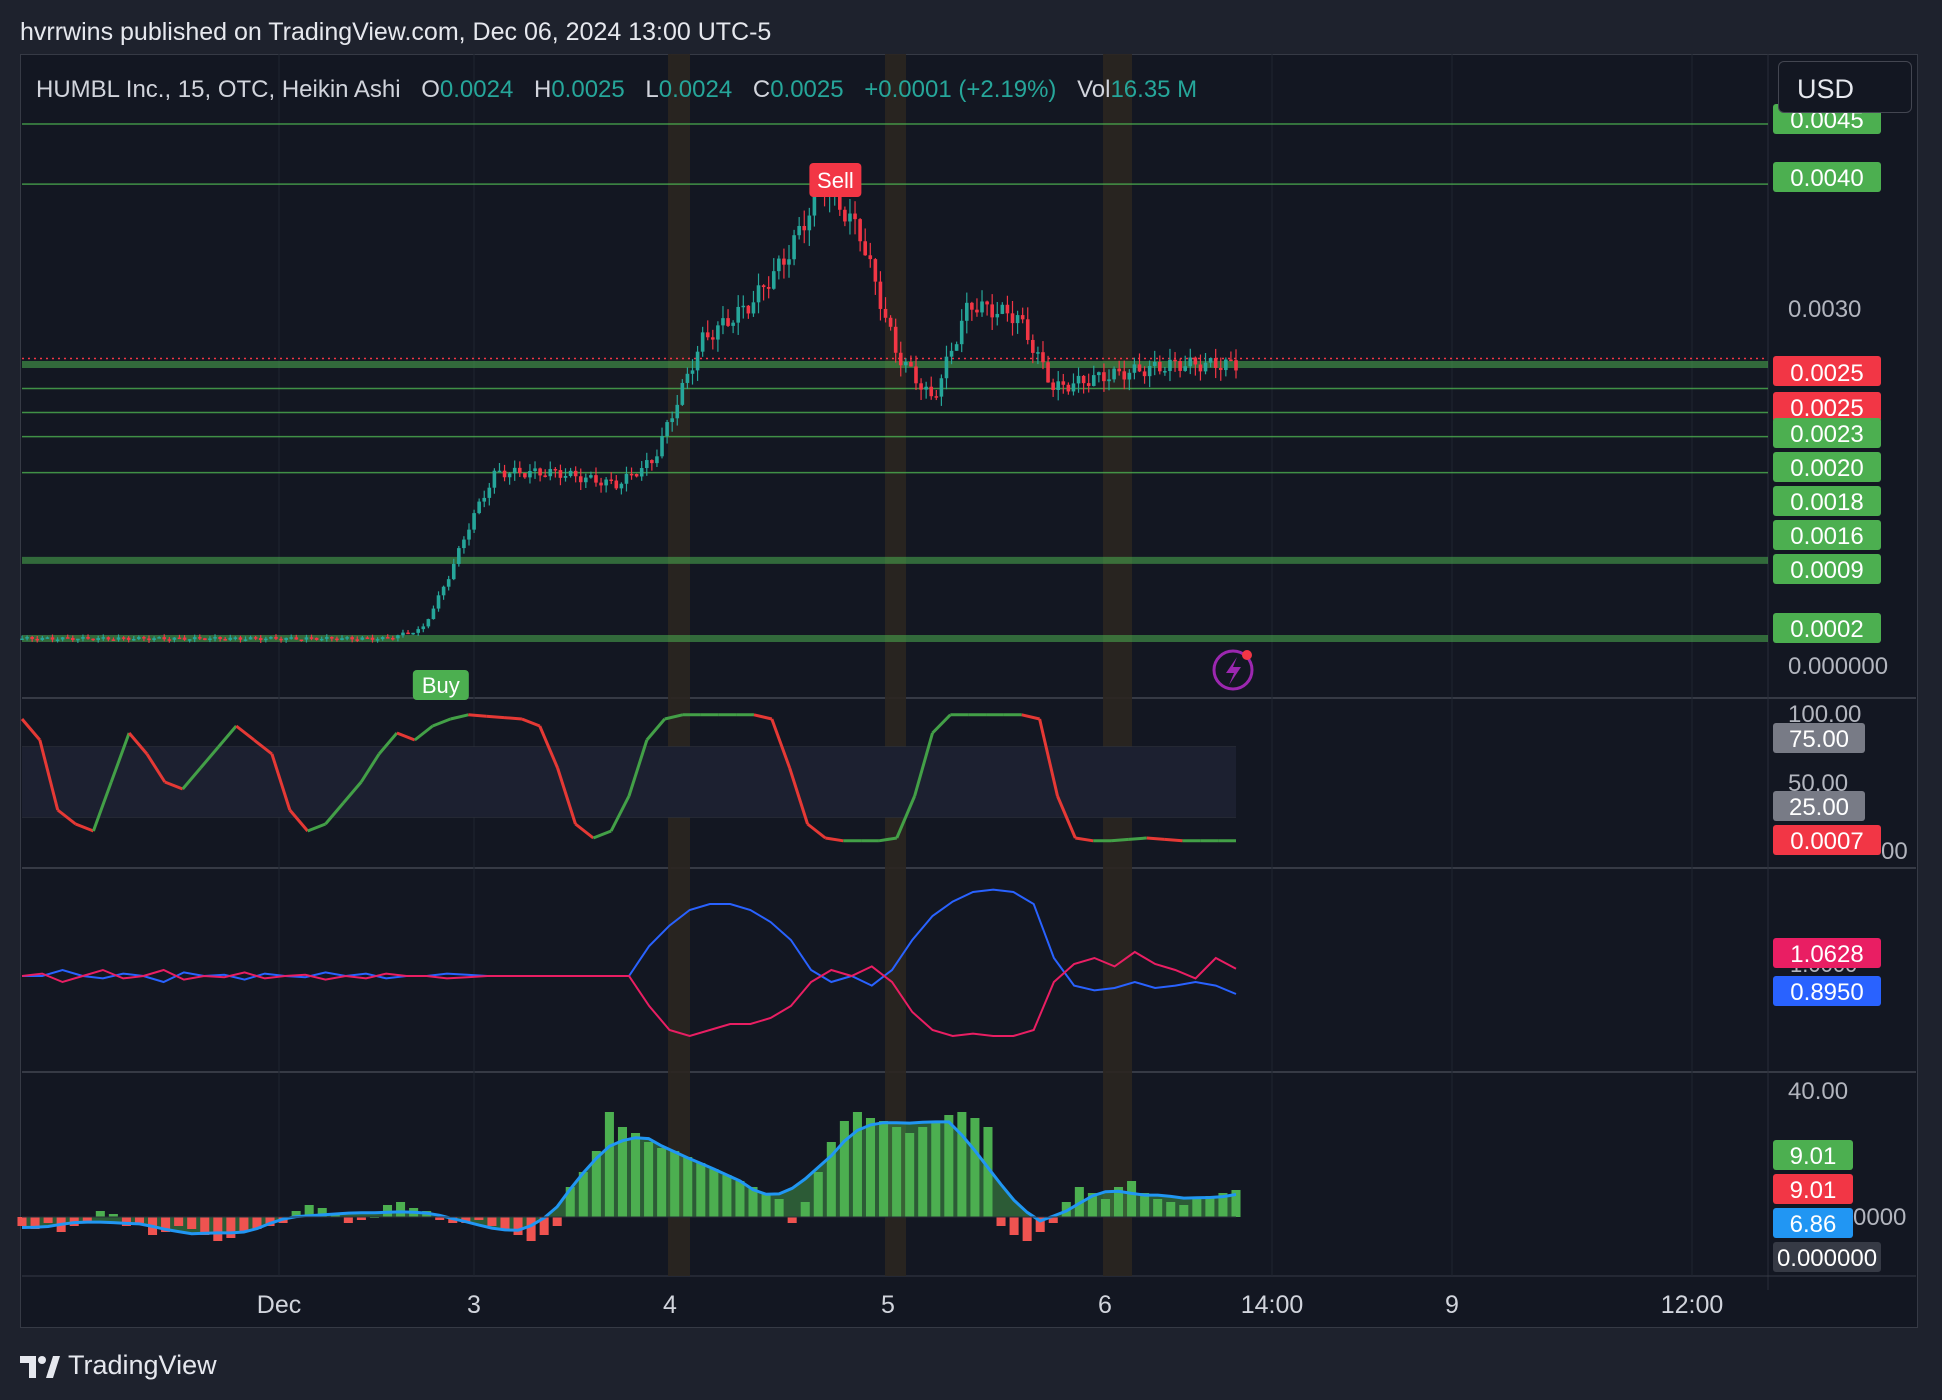 This screenshot has width=1942, height=1400. What do you see at coordinates (1818, 1091) in the screenshot?
I see `momentum-tick-label-0: 40.00` at bounding box center [1818, 1091].